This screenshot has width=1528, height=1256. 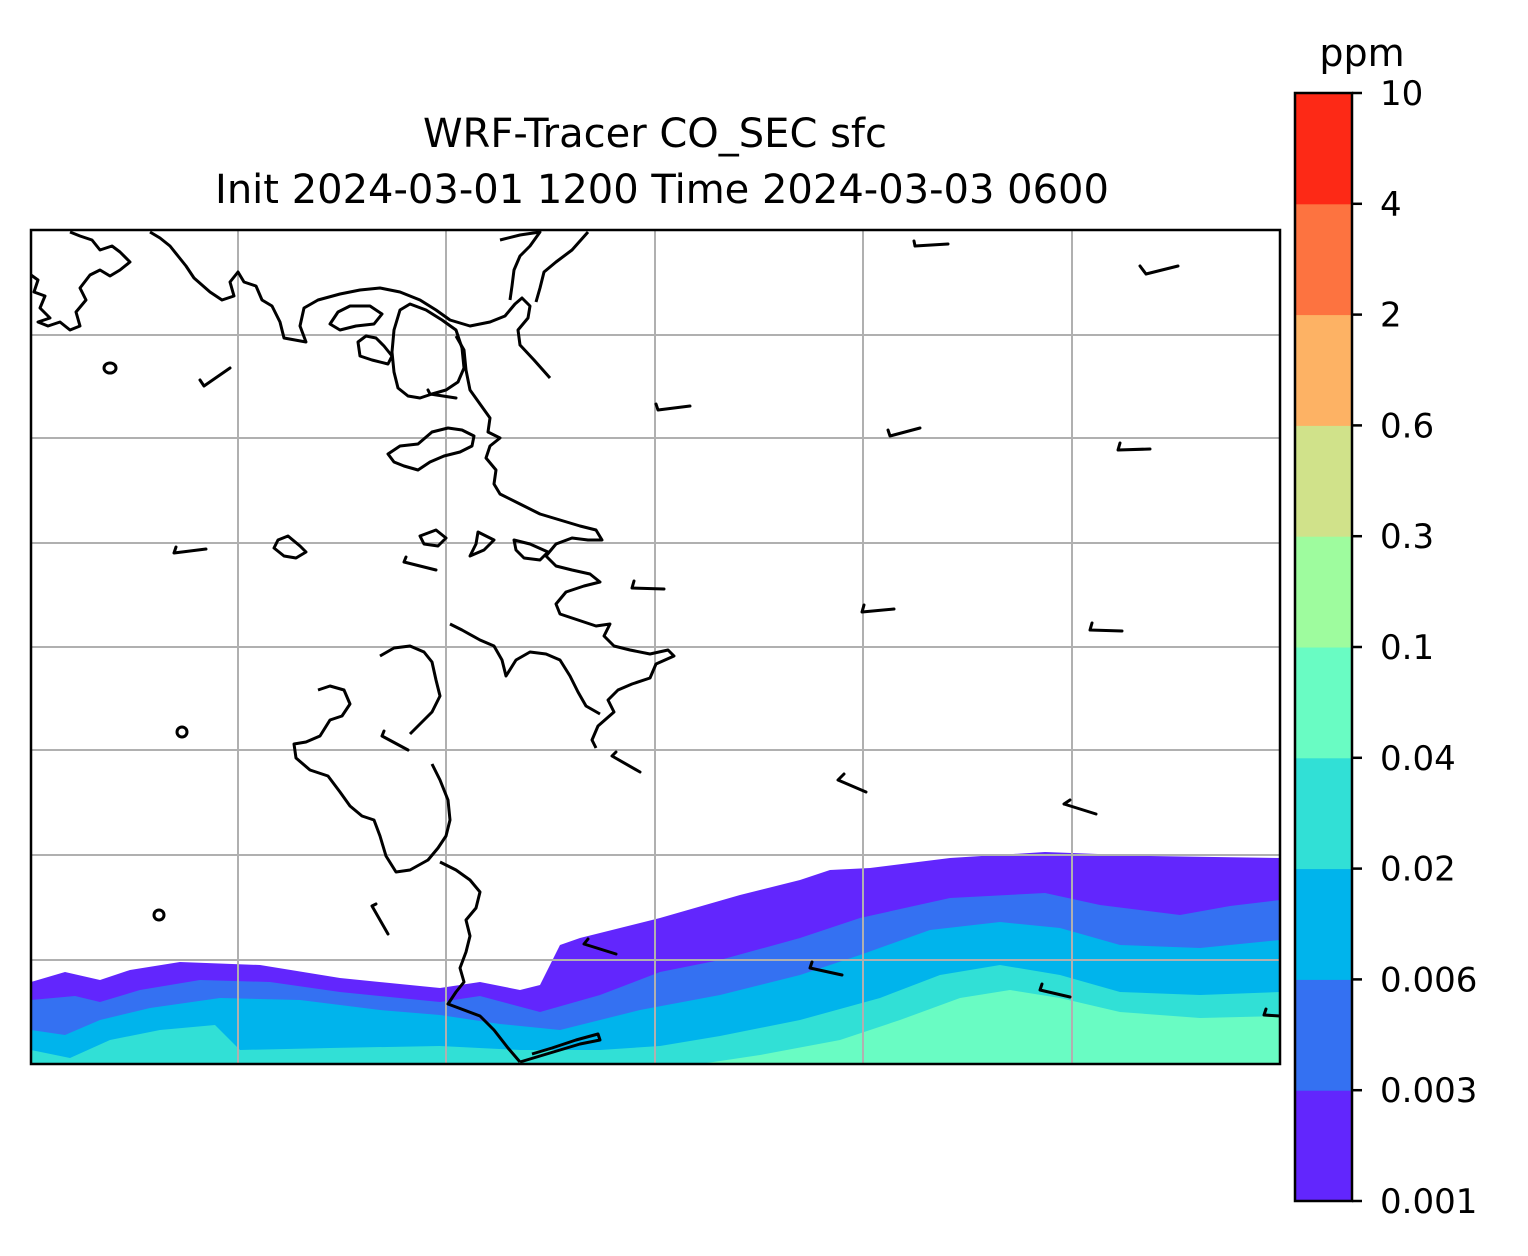 I want to click on colorbar-tick-label: 0.04, so click(x=1418, y=759).